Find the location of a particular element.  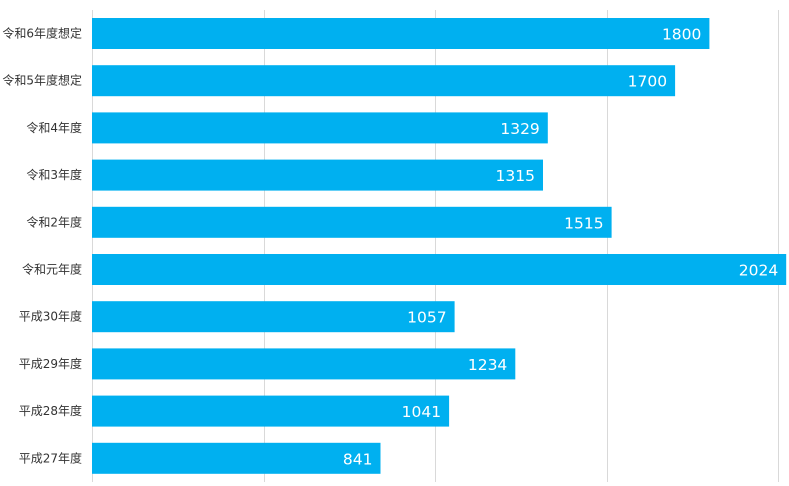

category-label: 令和6年度想定 is located at coordinates (42, 33).